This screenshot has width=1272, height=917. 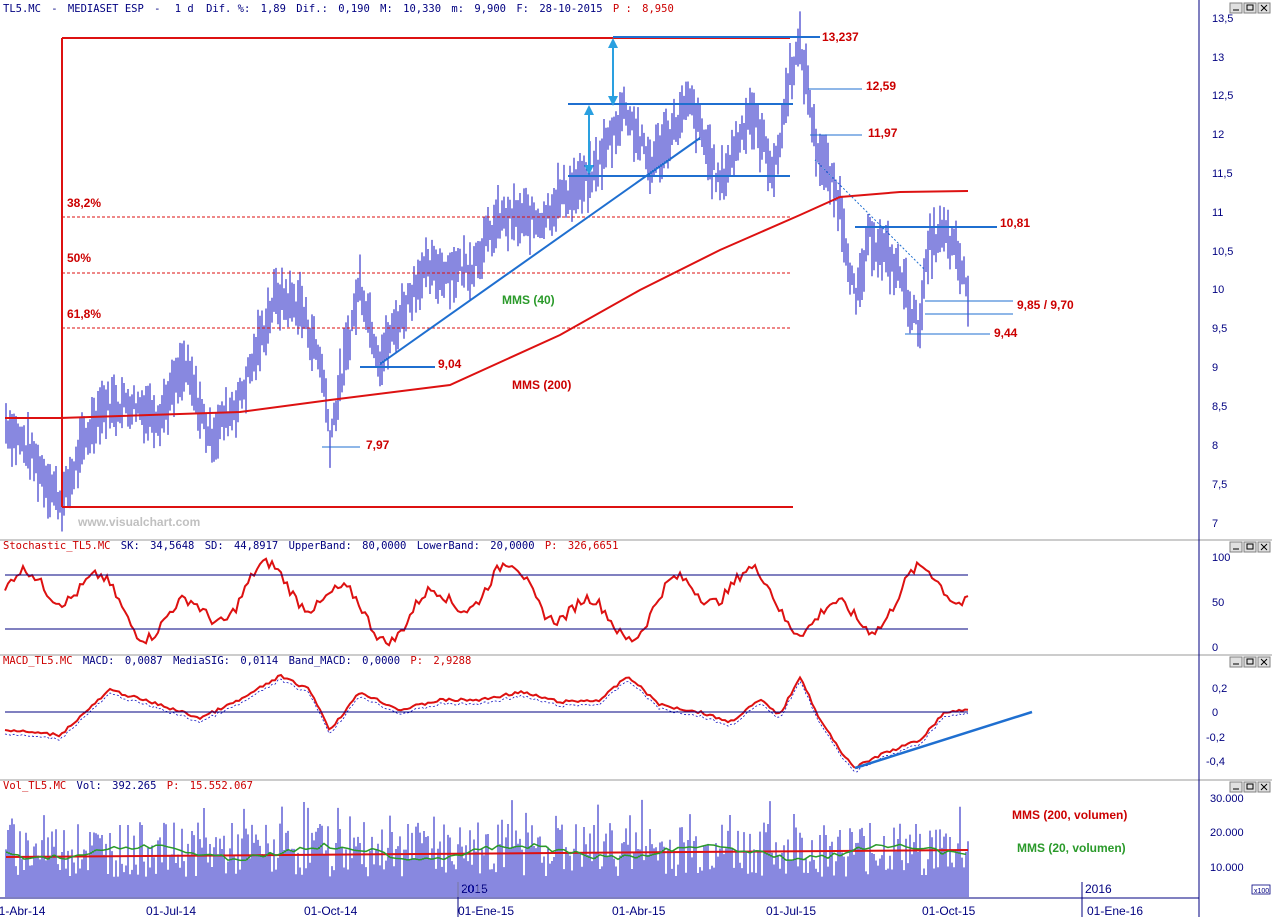 I want to click on level-label: 9,04, so click(x=450, y=364).